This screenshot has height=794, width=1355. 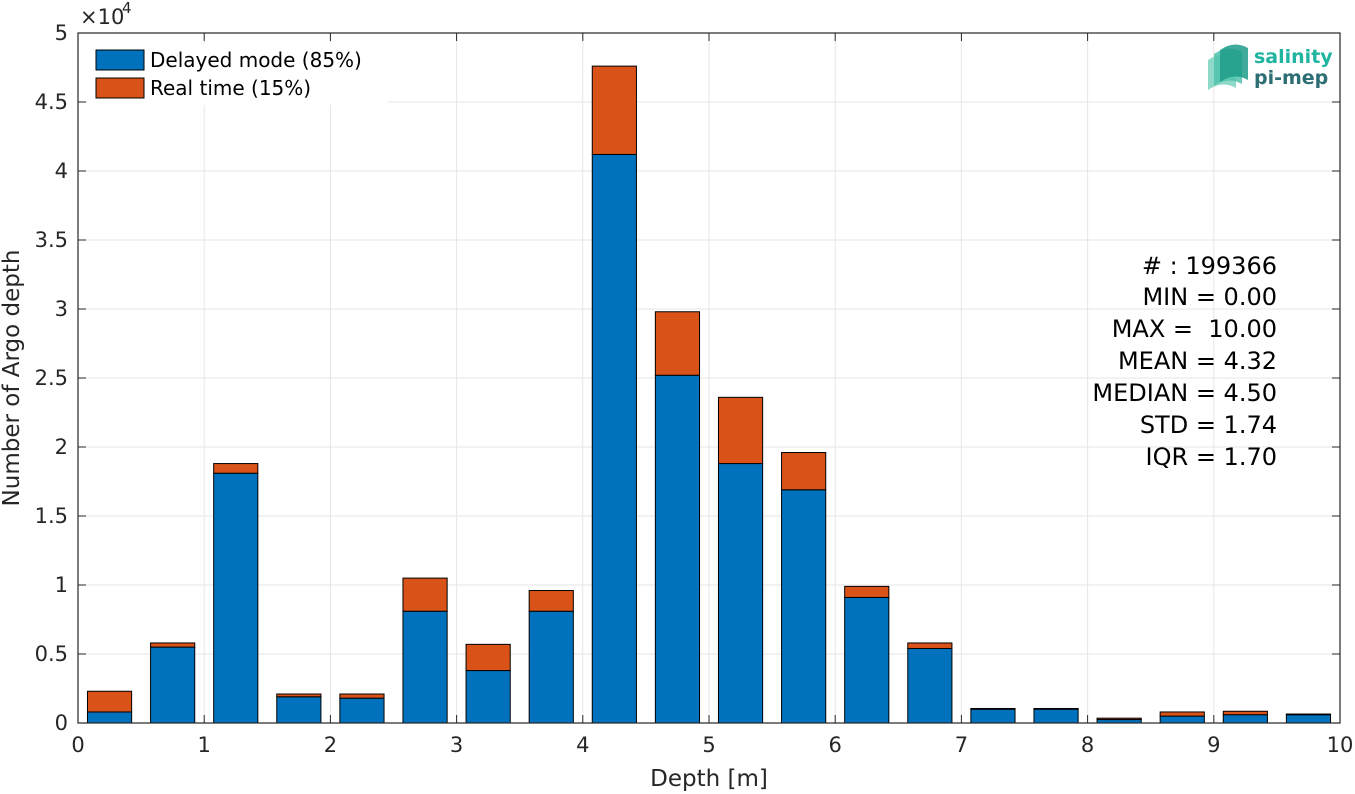 What do you see at coordinates (61, 447) in the screenshot?
I see `y-tick-label: 2` at bounding box center [61, 447].